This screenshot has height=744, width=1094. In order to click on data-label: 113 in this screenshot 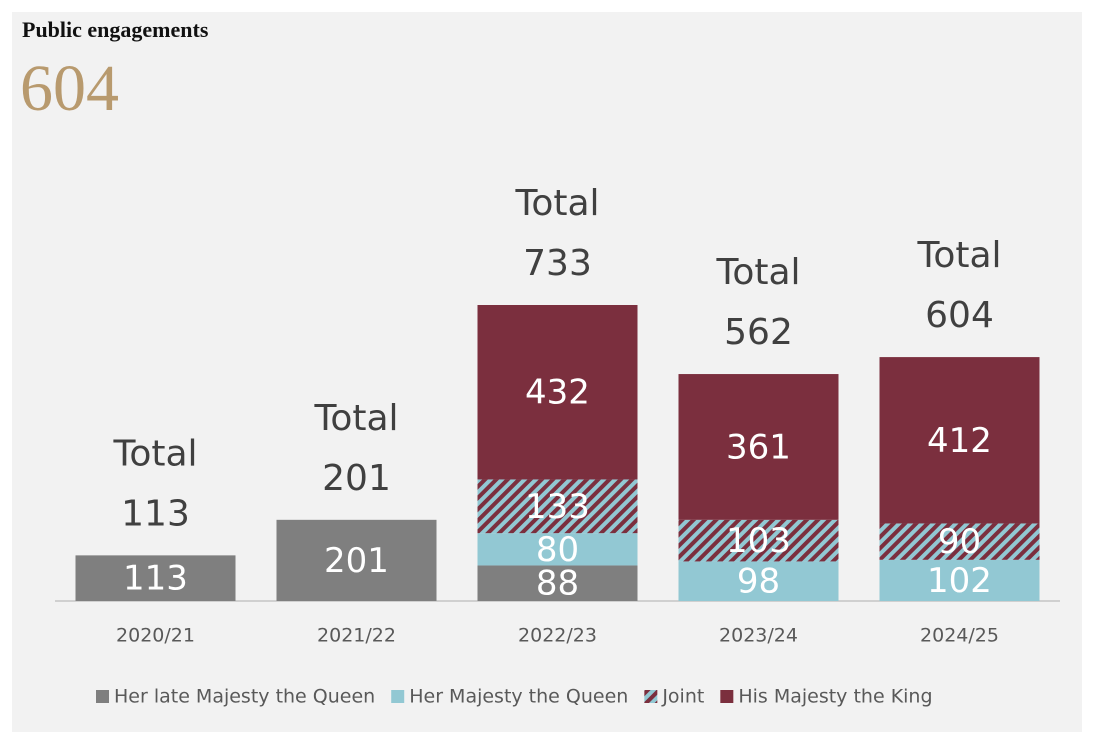, I will do `click(155, 579)`.